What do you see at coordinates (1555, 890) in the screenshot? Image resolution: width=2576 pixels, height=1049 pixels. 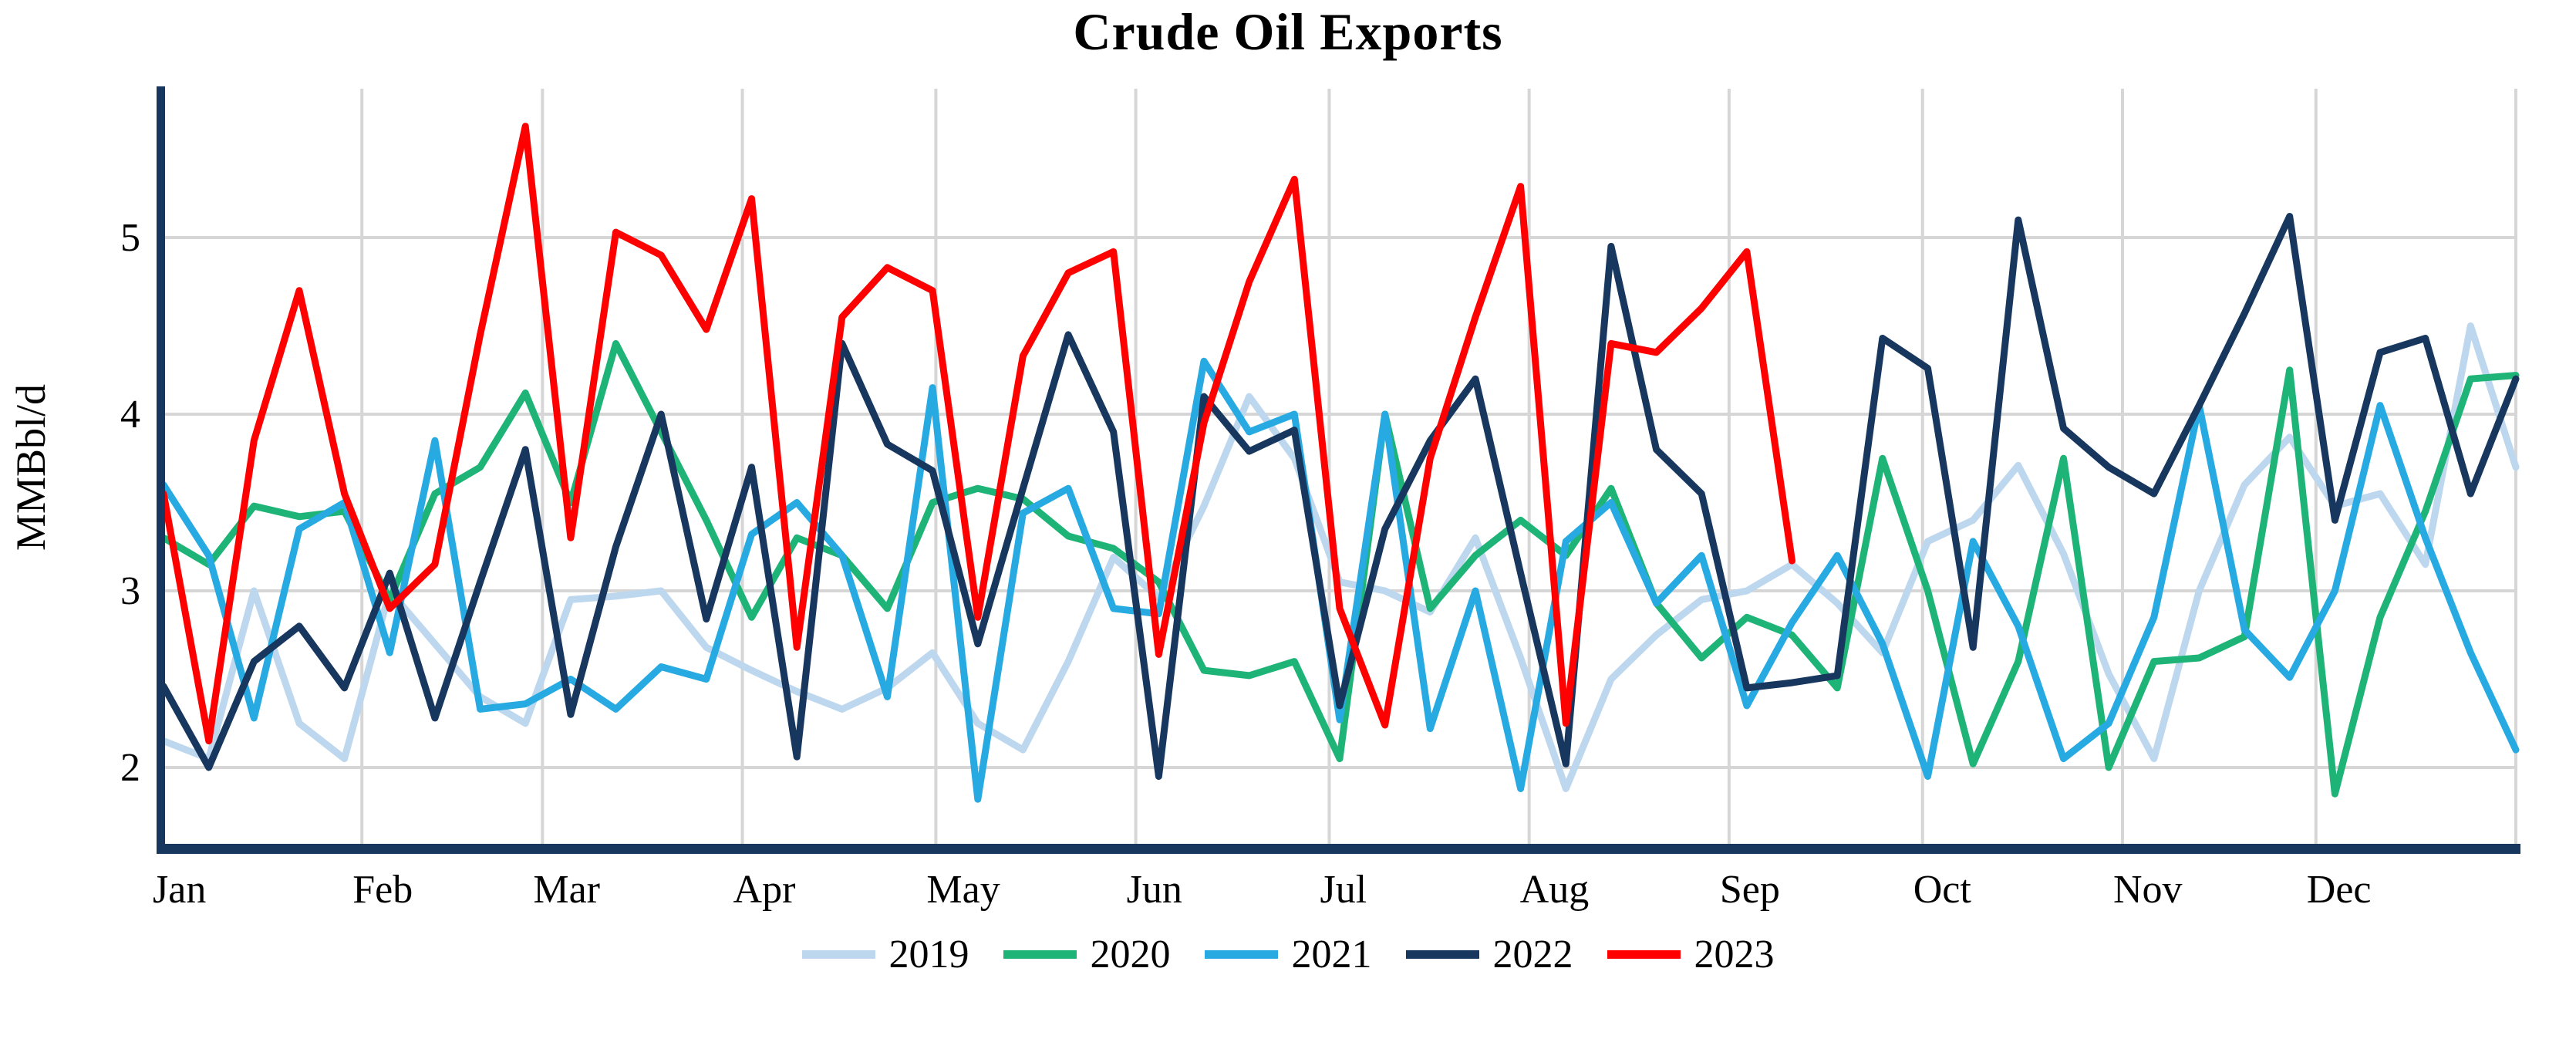 I see `x-tick-label-aug: Aug` at bounding box center [1555, 890].